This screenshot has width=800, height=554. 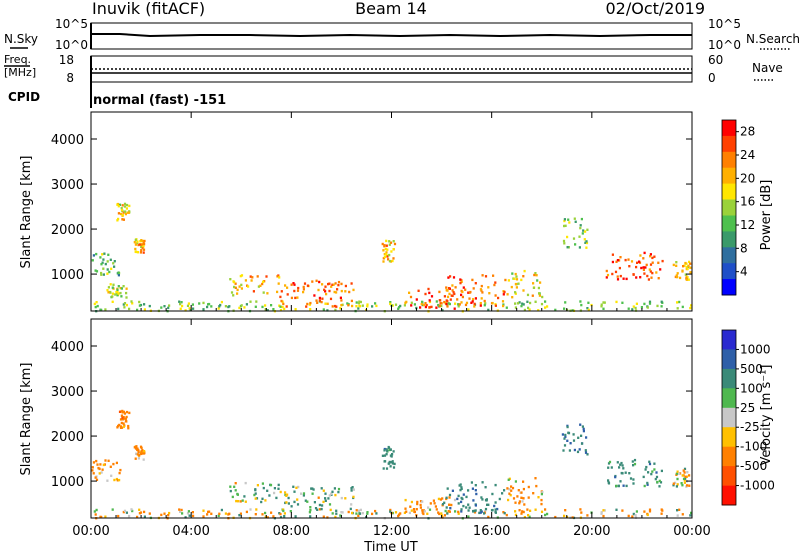 I want to click on velocity-colorbar-segment, so click(x=729, y=398).